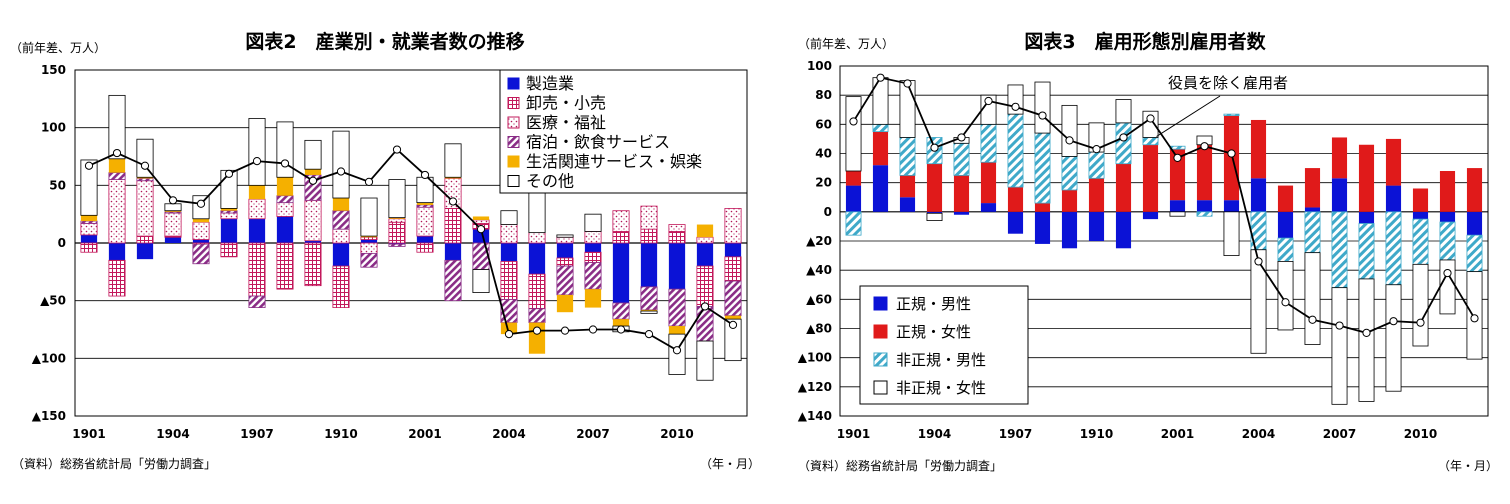 Image resolution: width=1510 pixels, height=504 pixels. I want to click on series-医療-福祉, so click(411, 216).